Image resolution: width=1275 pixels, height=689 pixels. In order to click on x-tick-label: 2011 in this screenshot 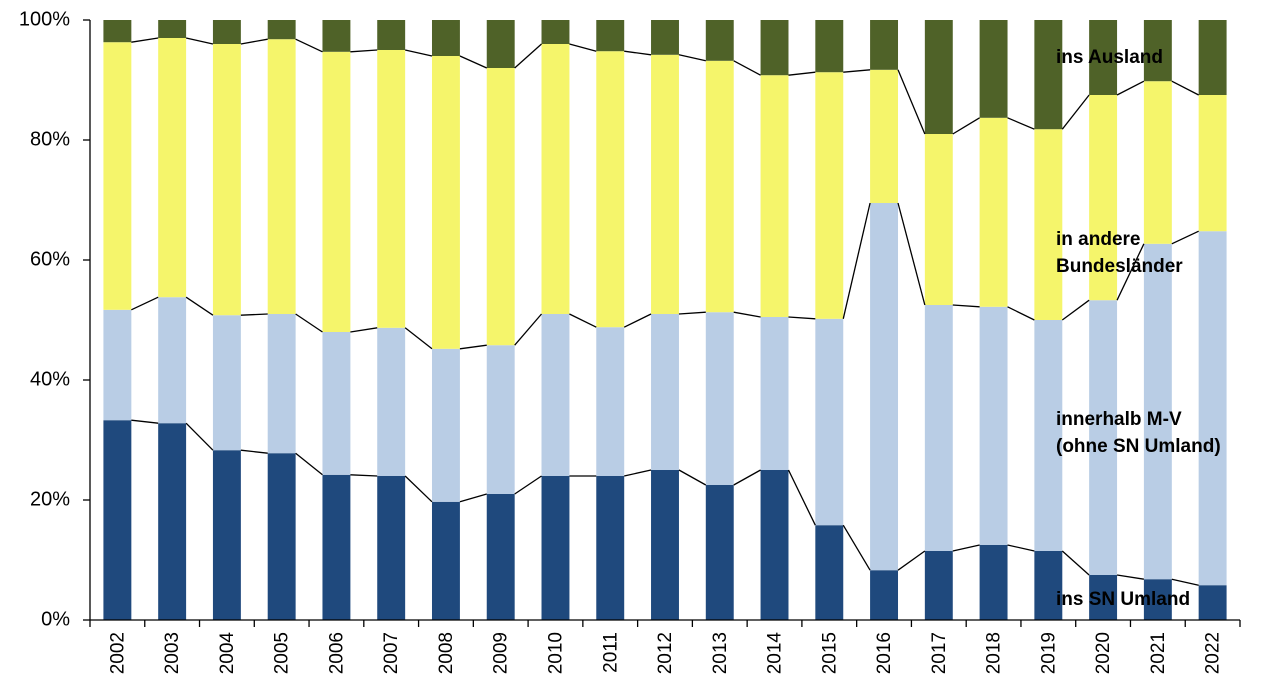, I will do `click(610, 652)`.